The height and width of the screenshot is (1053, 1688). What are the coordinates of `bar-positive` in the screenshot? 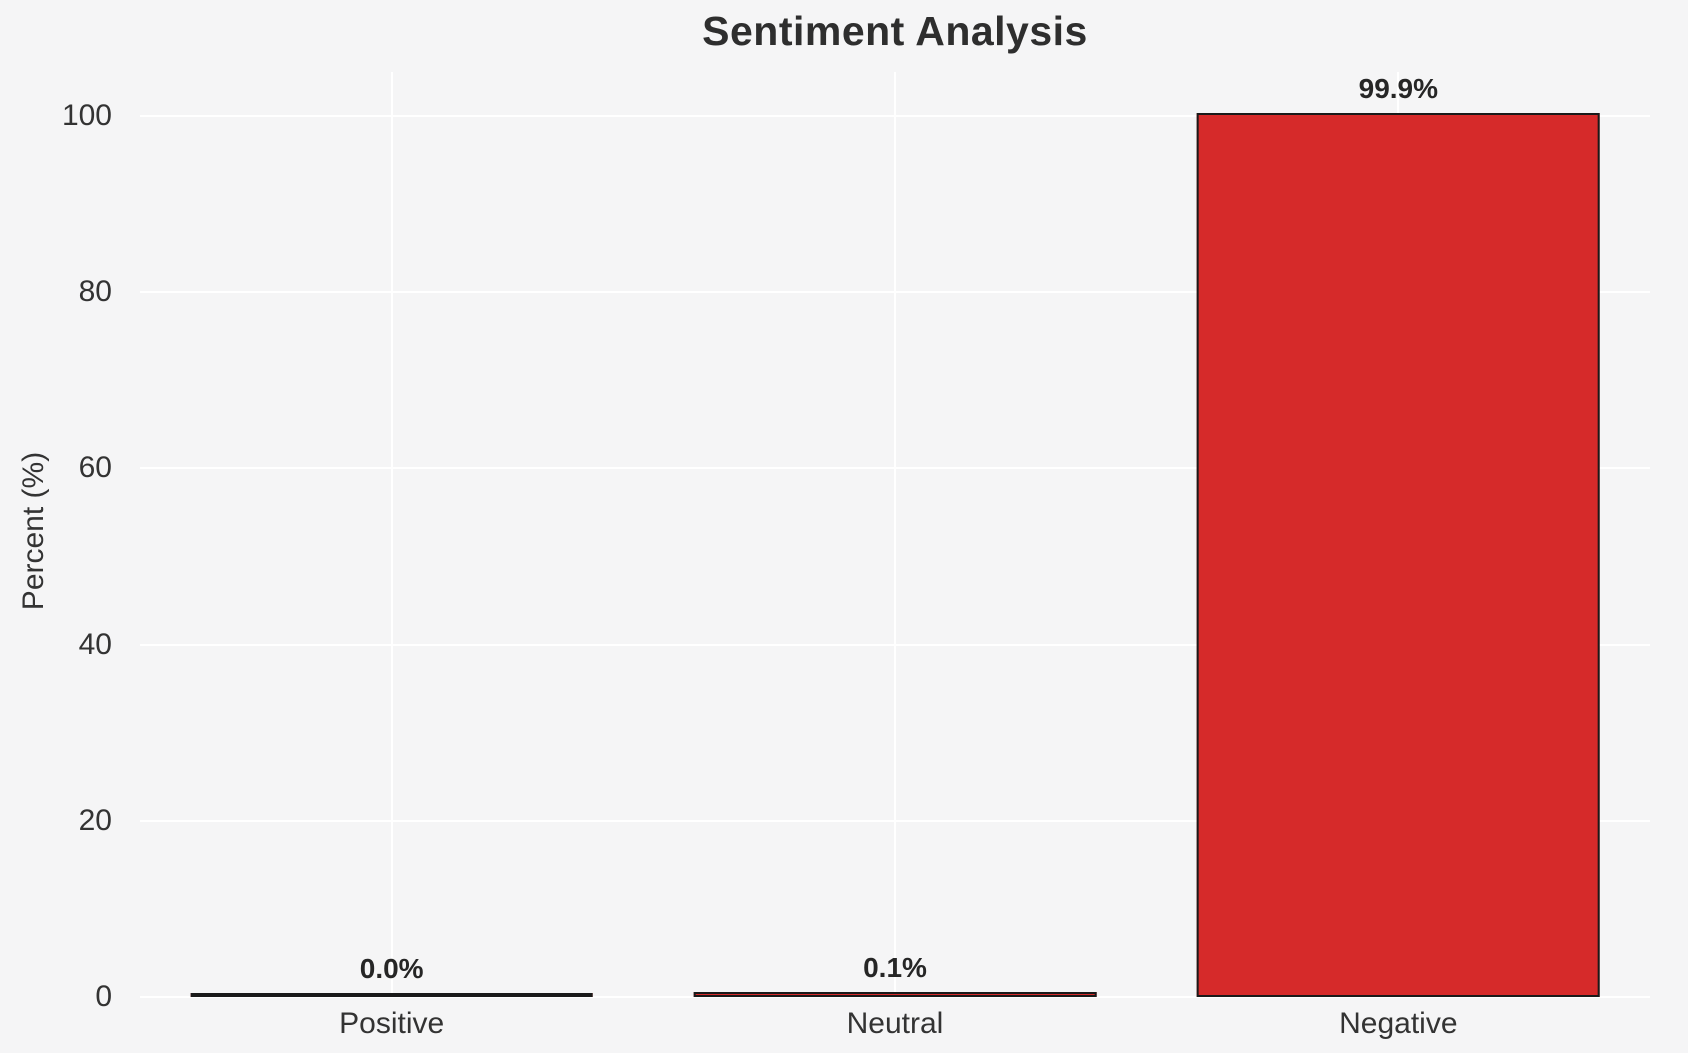 It's located at (391, 995).